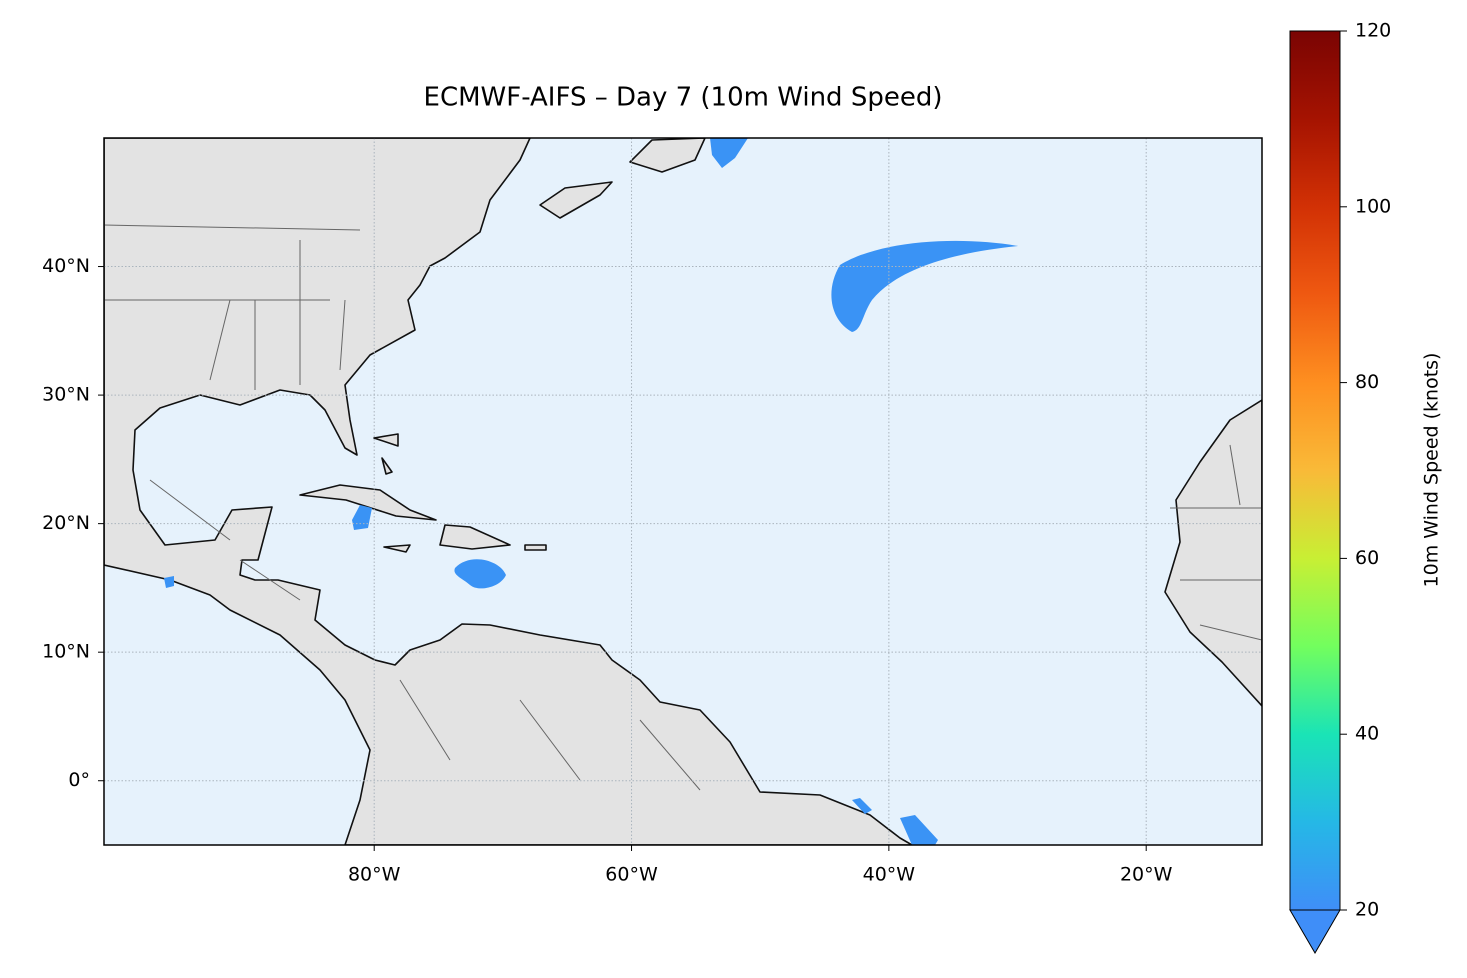 The height and width of the screenshot is (978, 1467). I want to click on colorbar-tick-label: 120, so click(1373, 31).